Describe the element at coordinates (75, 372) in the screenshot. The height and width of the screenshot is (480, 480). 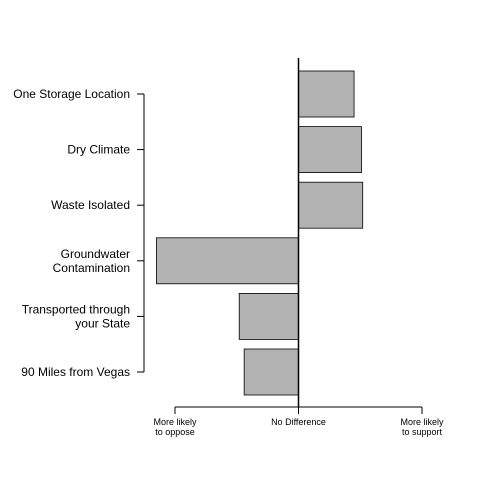
I see `category-label: 90 Miles from Vegas` at that location.